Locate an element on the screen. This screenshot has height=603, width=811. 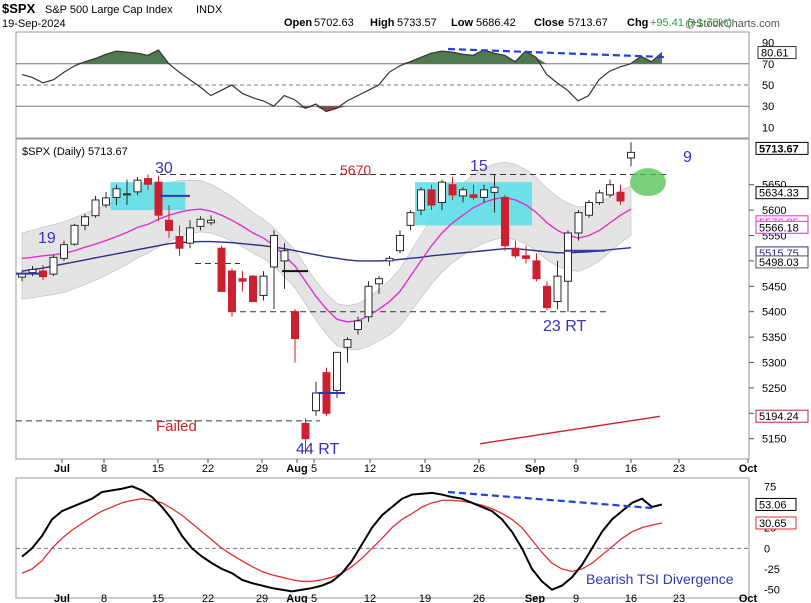
rsi-overbought-fill is located at coordinates (342, 57).